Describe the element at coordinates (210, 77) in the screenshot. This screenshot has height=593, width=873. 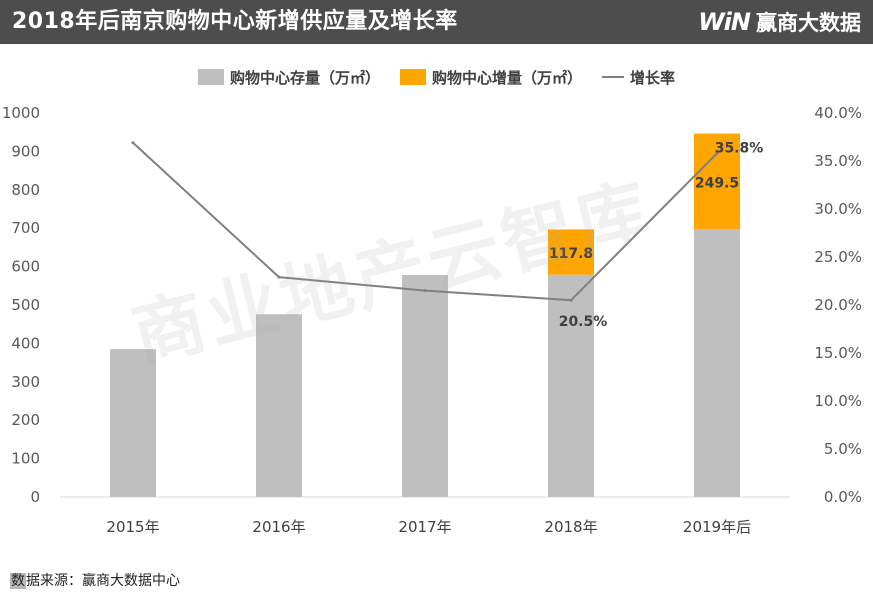
I see `legend-swatch-stock` at that location.